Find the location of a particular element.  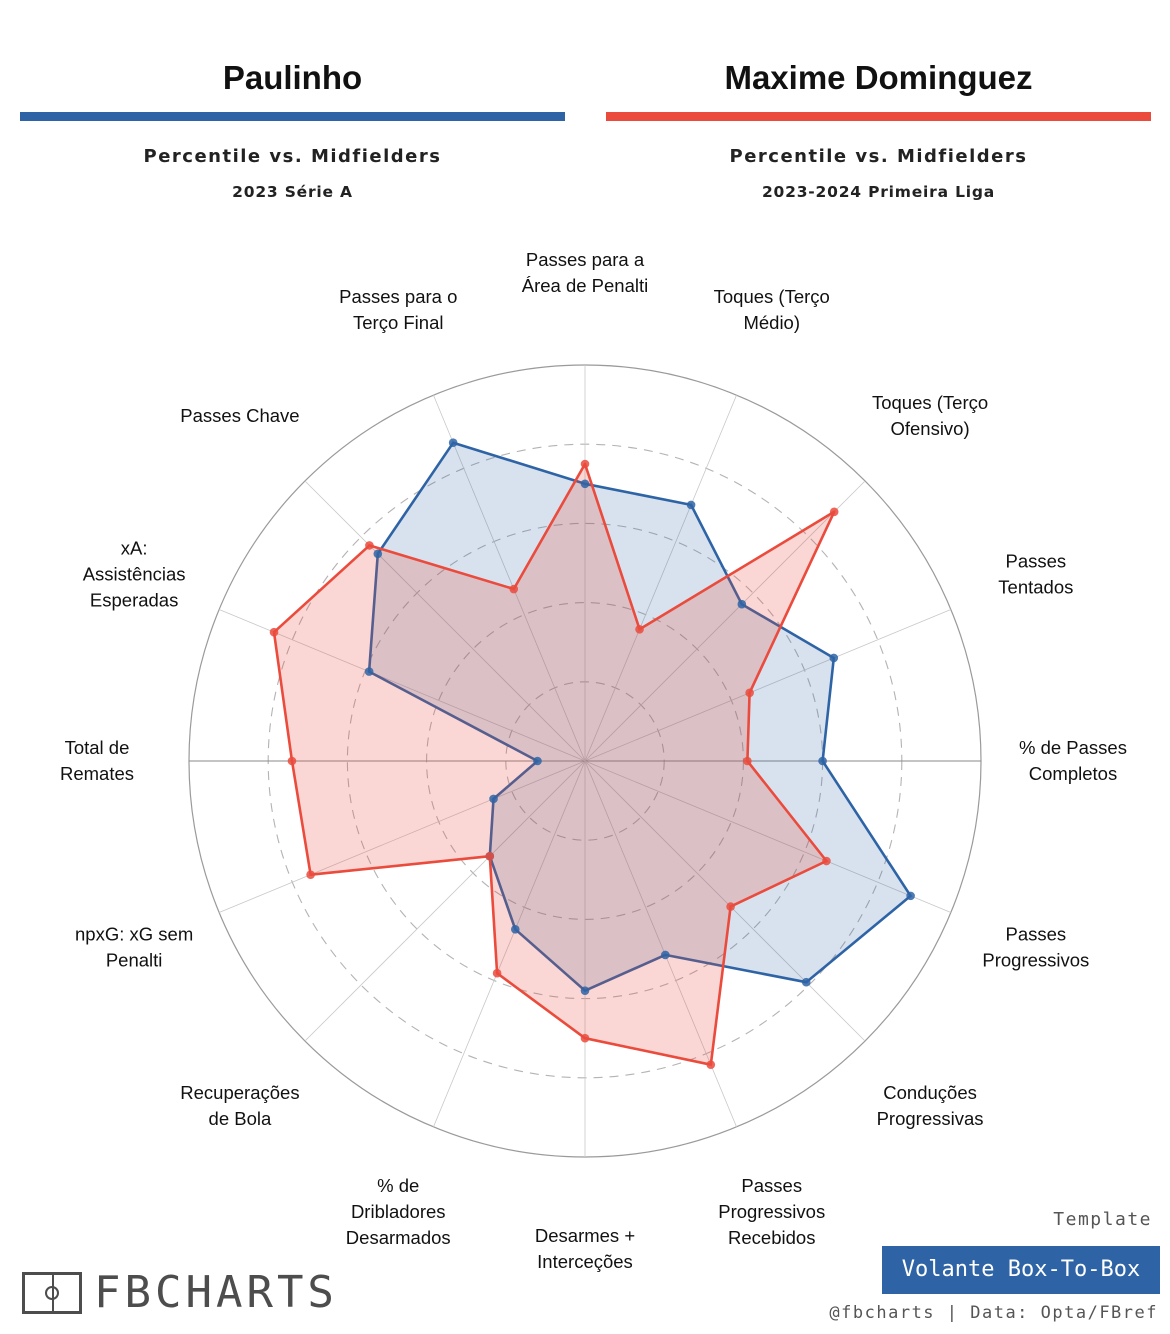

player-left-subtitle: Percentile vs. Midfielders is located at coordinates (292, 156).